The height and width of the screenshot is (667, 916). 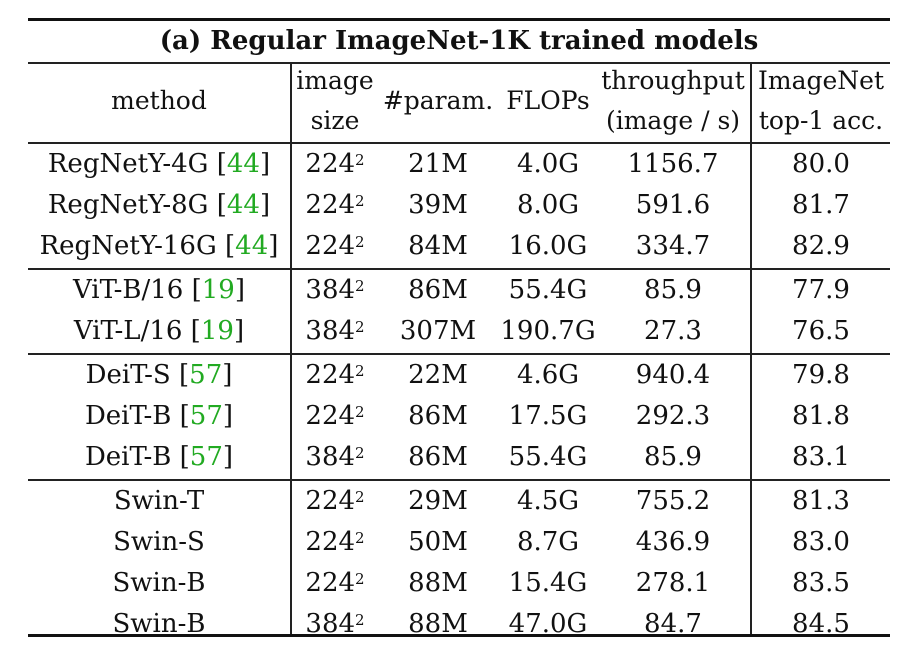 I want to click on cell-method: RegNetY-8G [44], so click(x=159, y=205).